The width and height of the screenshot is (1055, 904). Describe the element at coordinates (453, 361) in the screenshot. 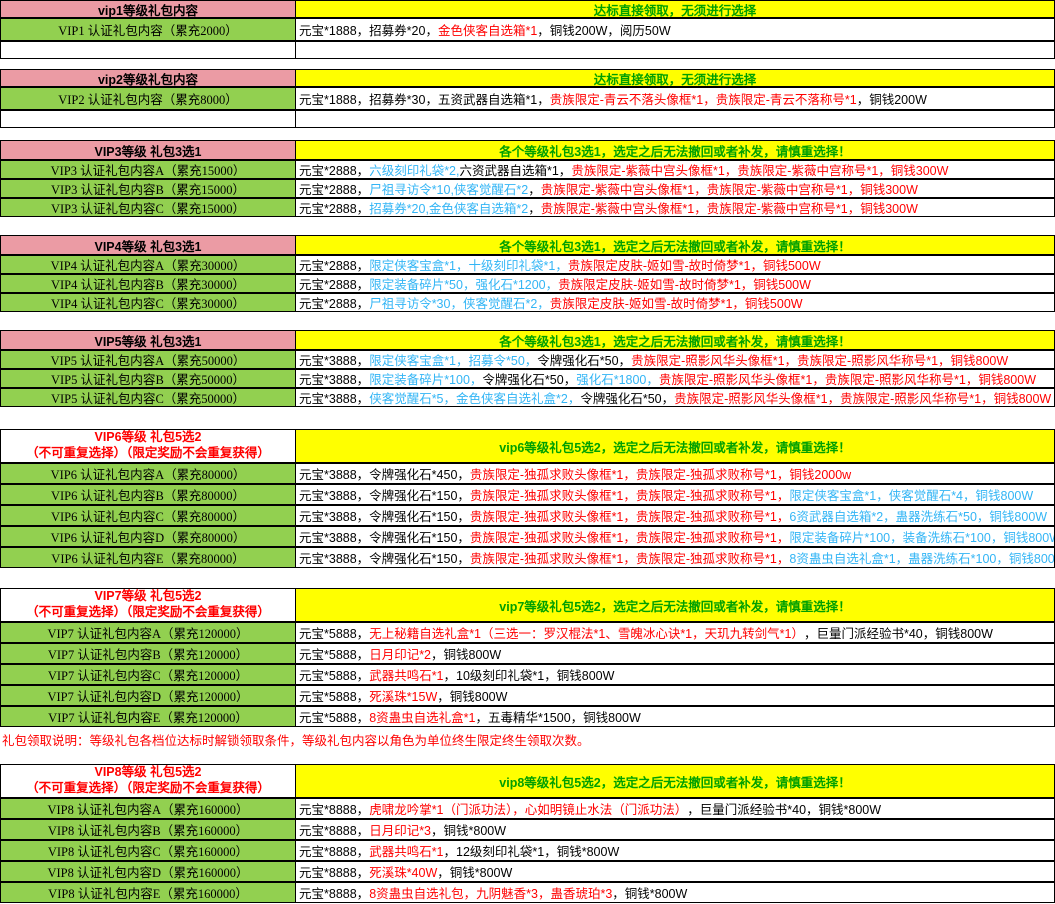

I see `gift-content-segment: 限定侠客宝盒*1，招募令*50，` at that location.